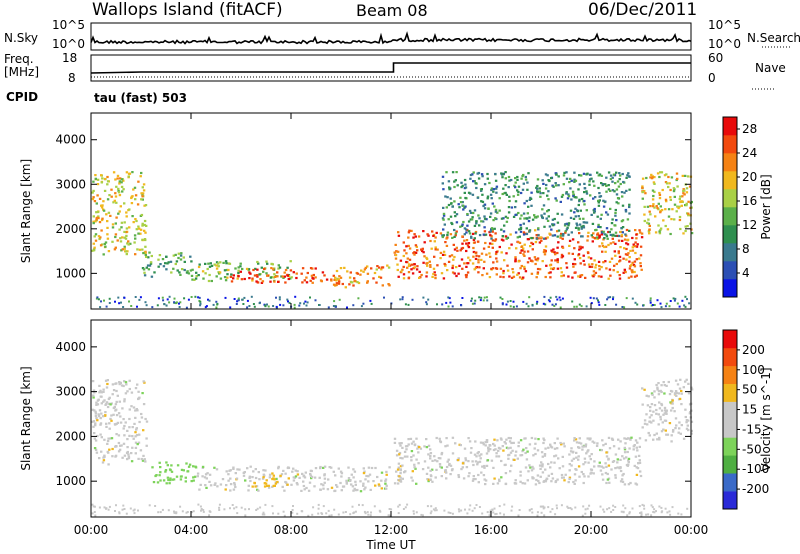  Describe the element at coordinates (730, 482) in the screenshot. I see `velocity-colorbar-segment` at that location.